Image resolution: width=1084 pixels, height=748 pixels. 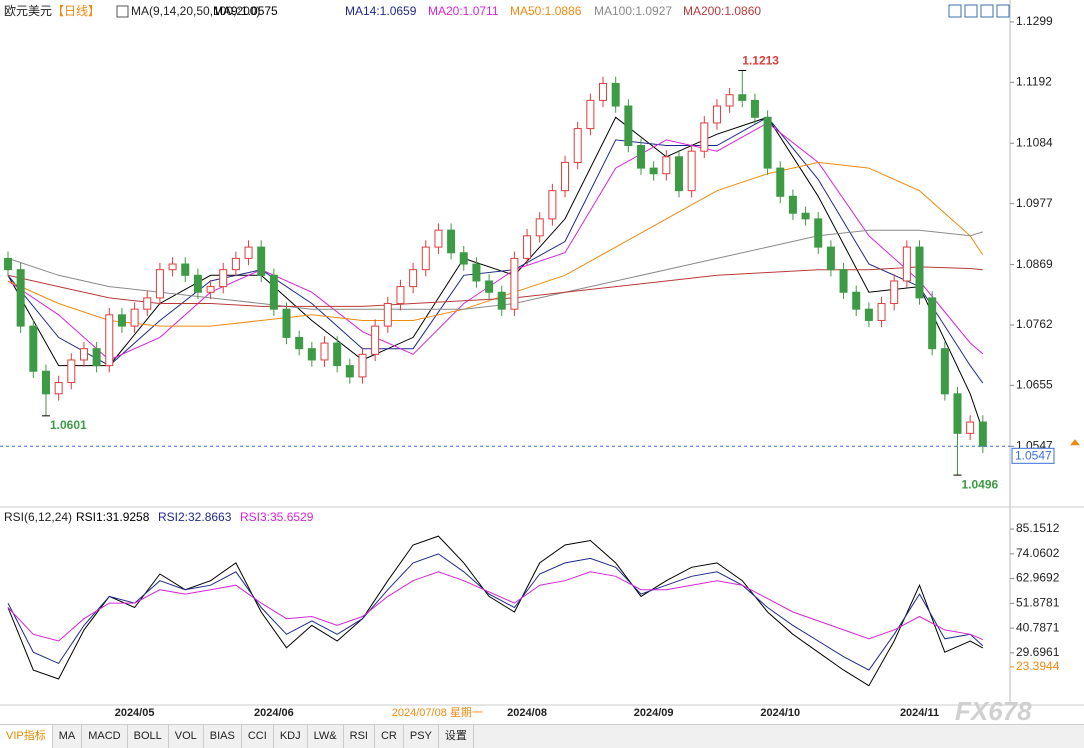 I want to click on x-tick-label: 2024/06, so click(x=274, y=713).